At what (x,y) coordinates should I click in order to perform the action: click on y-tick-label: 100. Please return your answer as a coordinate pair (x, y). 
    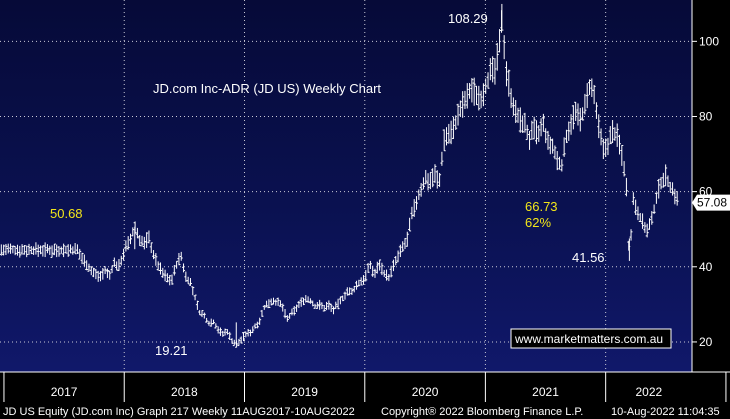
    Looking at the image, I should click on (709, 41).